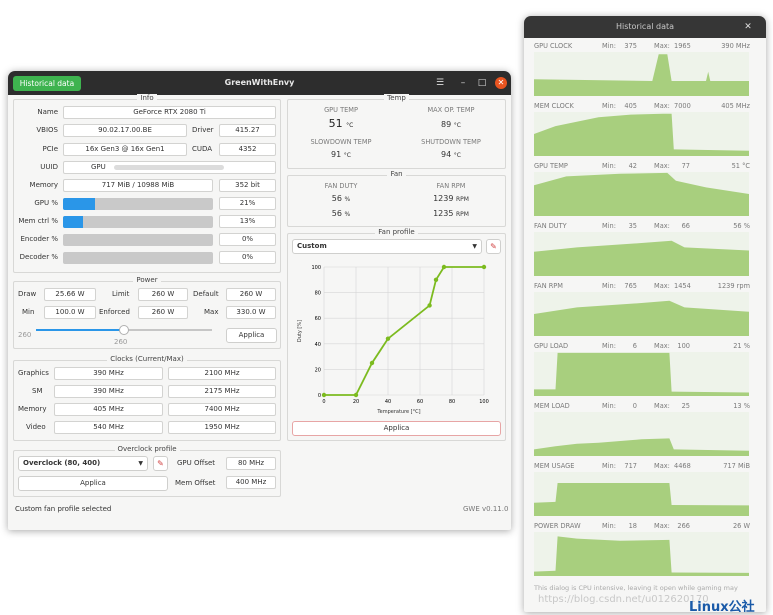 The width and height of the screenshot is (773, 615). I want to click on chart-xlabel: Temperature [°C], so click(398, 412).